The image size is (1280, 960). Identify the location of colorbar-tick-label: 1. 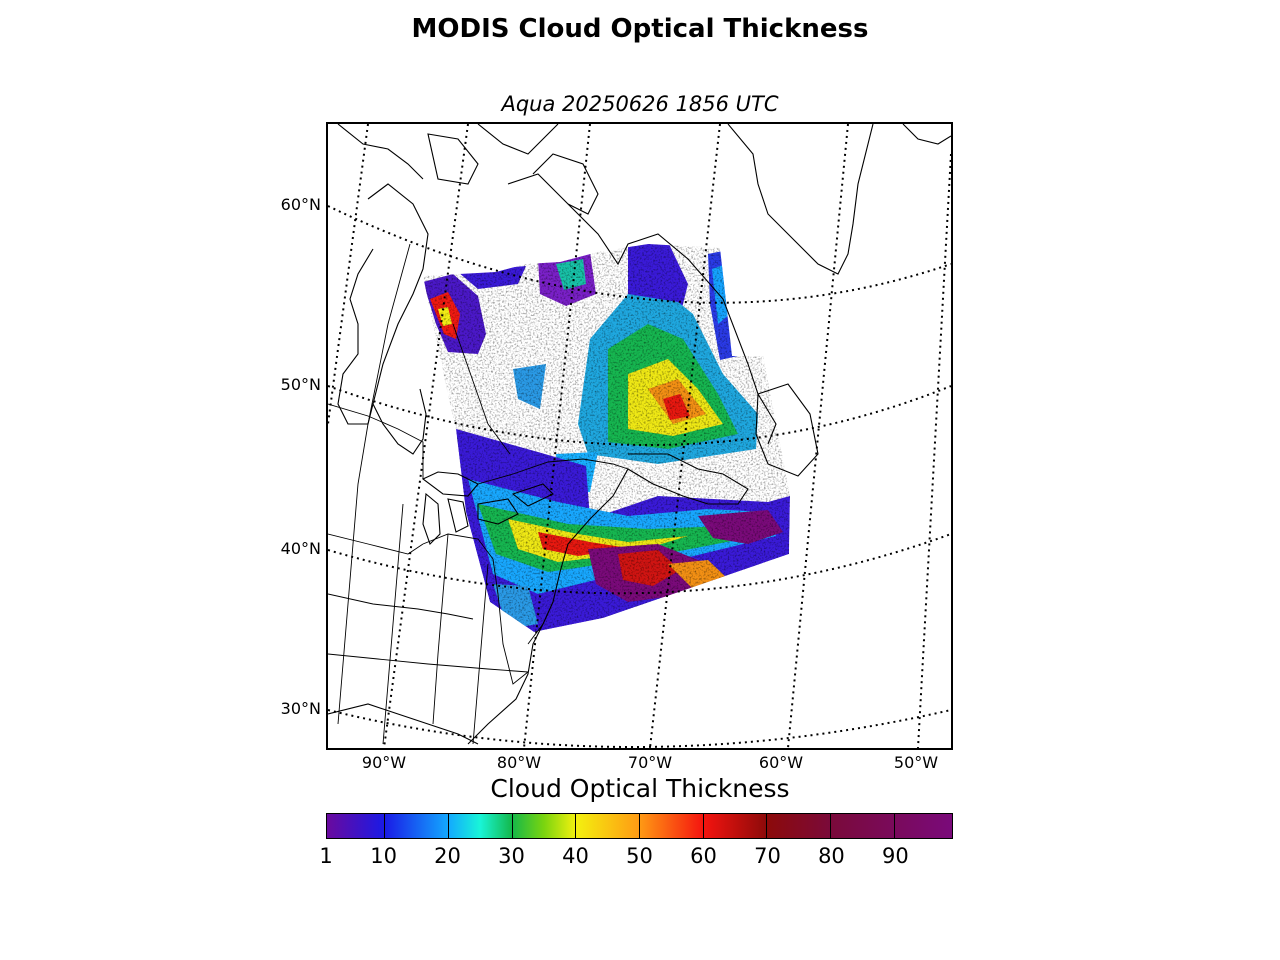
(326, 856).